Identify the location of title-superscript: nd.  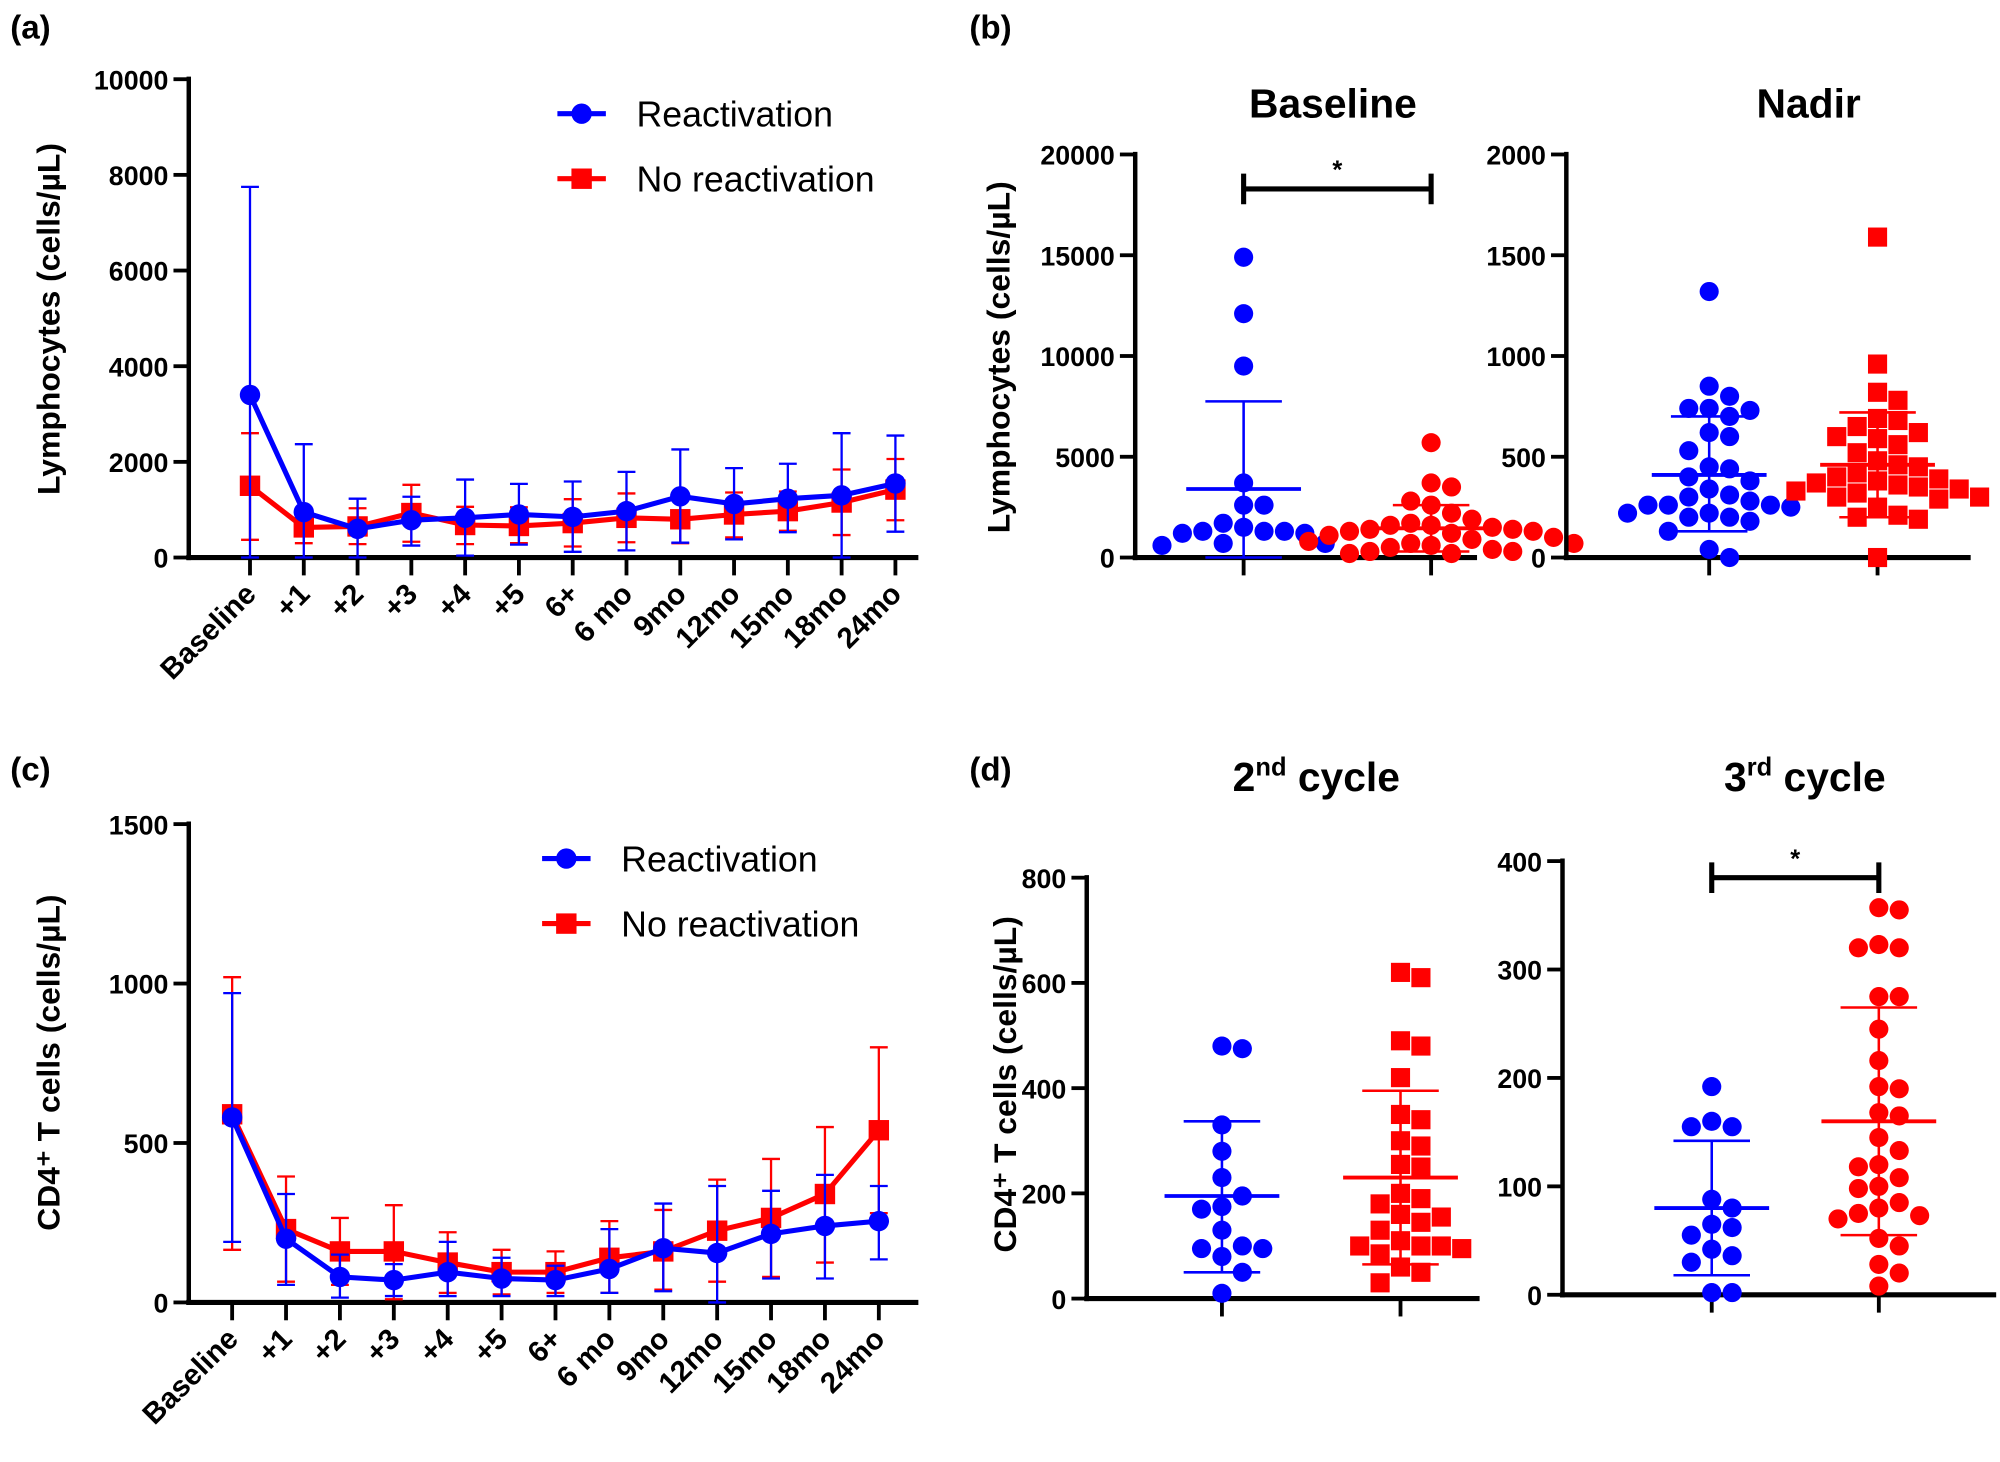
(1270, 768).